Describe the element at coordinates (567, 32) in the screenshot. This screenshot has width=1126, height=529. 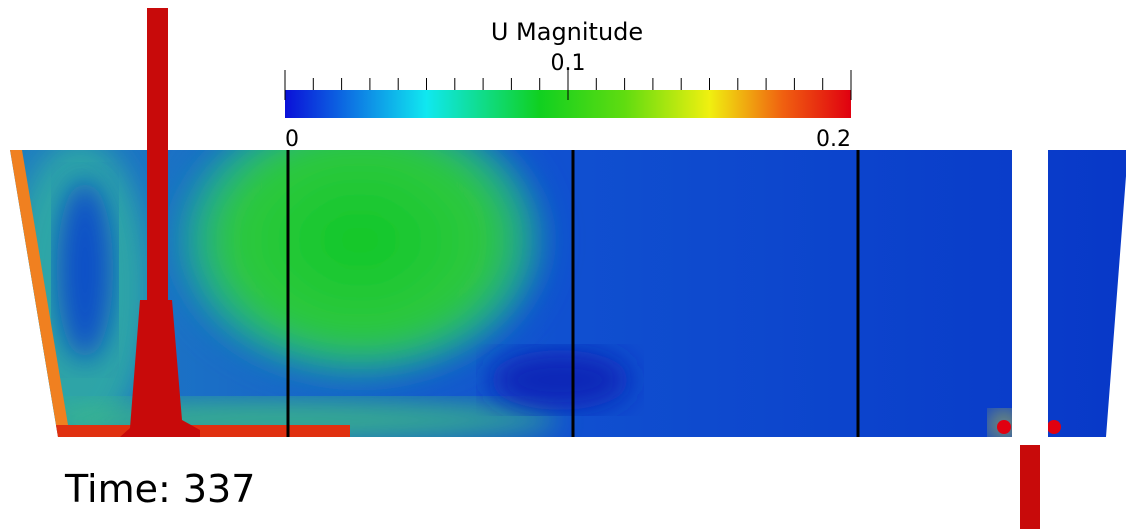
I see `colorbar-title: U Magnitude` at that location.